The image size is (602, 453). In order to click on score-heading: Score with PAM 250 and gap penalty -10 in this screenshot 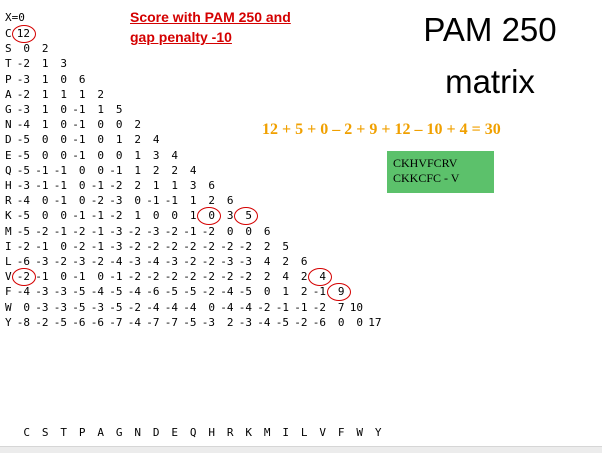, I will do `click(250, 27)`.